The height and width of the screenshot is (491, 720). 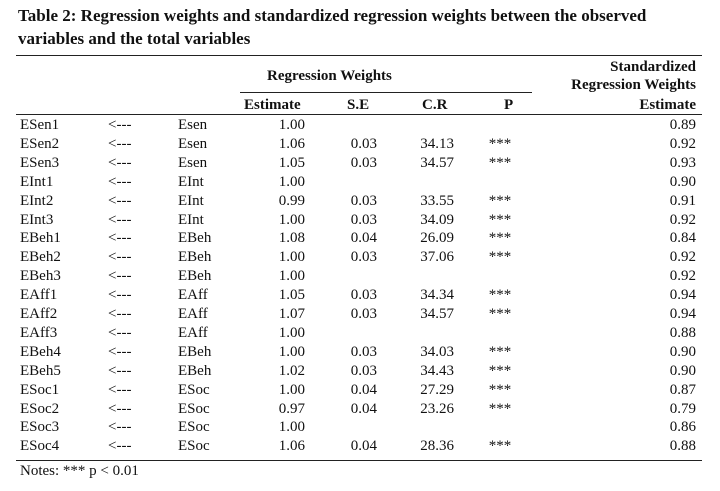 I want to click on cr-value: 27.29, so click(x=437, y=389).